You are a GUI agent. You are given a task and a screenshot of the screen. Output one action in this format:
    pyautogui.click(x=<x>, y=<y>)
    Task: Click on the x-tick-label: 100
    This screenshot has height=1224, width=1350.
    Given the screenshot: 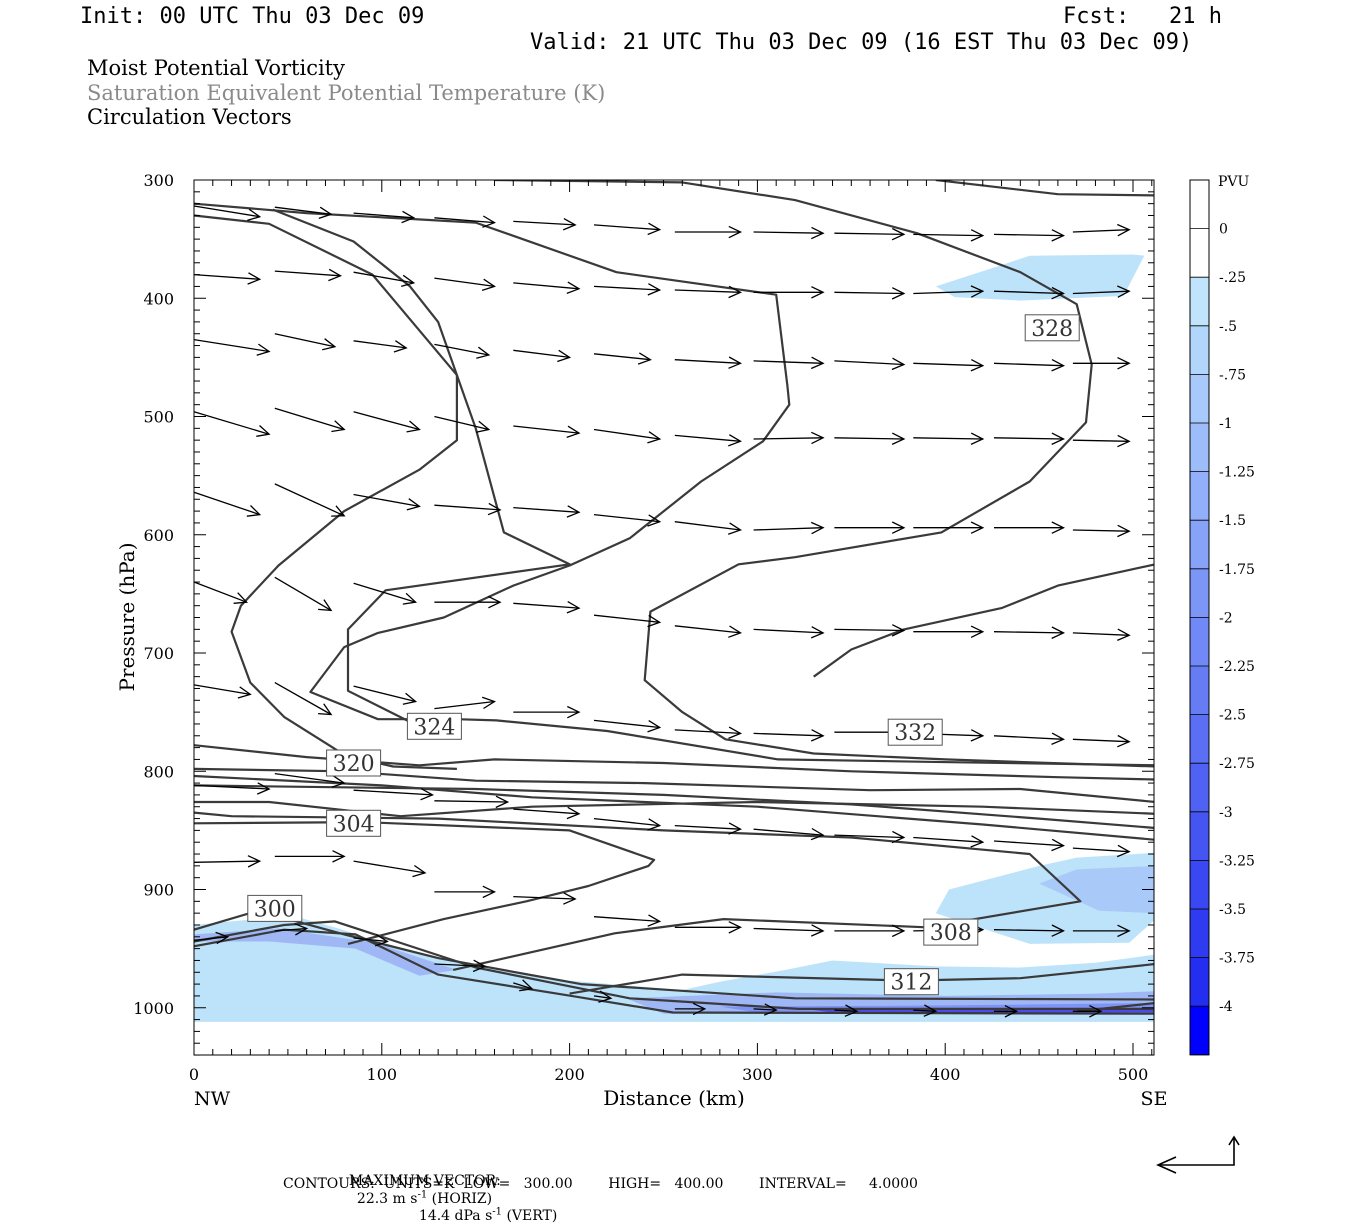 What is the action you would take?
    pyautogui.click(x=382, y=1074)
    